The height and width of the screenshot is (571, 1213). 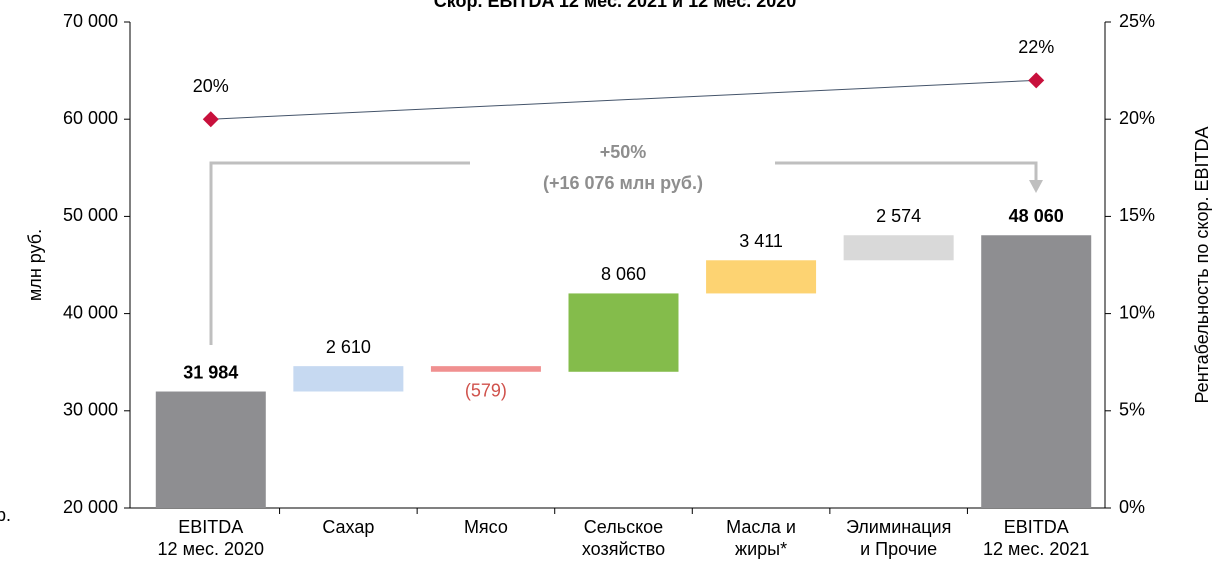 I want to click on y-tick-label: 20 000, so click(x=90, y=507).